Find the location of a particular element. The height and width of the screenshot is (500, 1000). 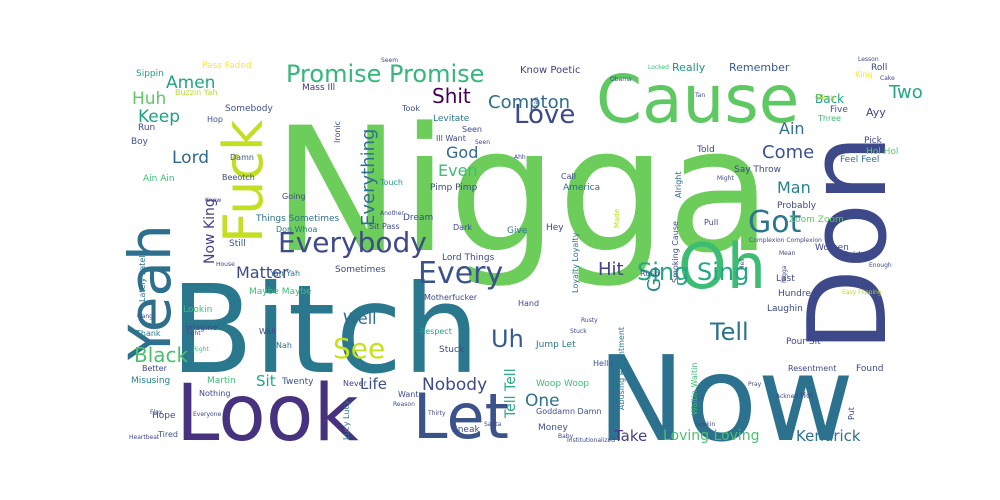

cloud-word: Waitin Waitin is located at coordinates (694, 389).